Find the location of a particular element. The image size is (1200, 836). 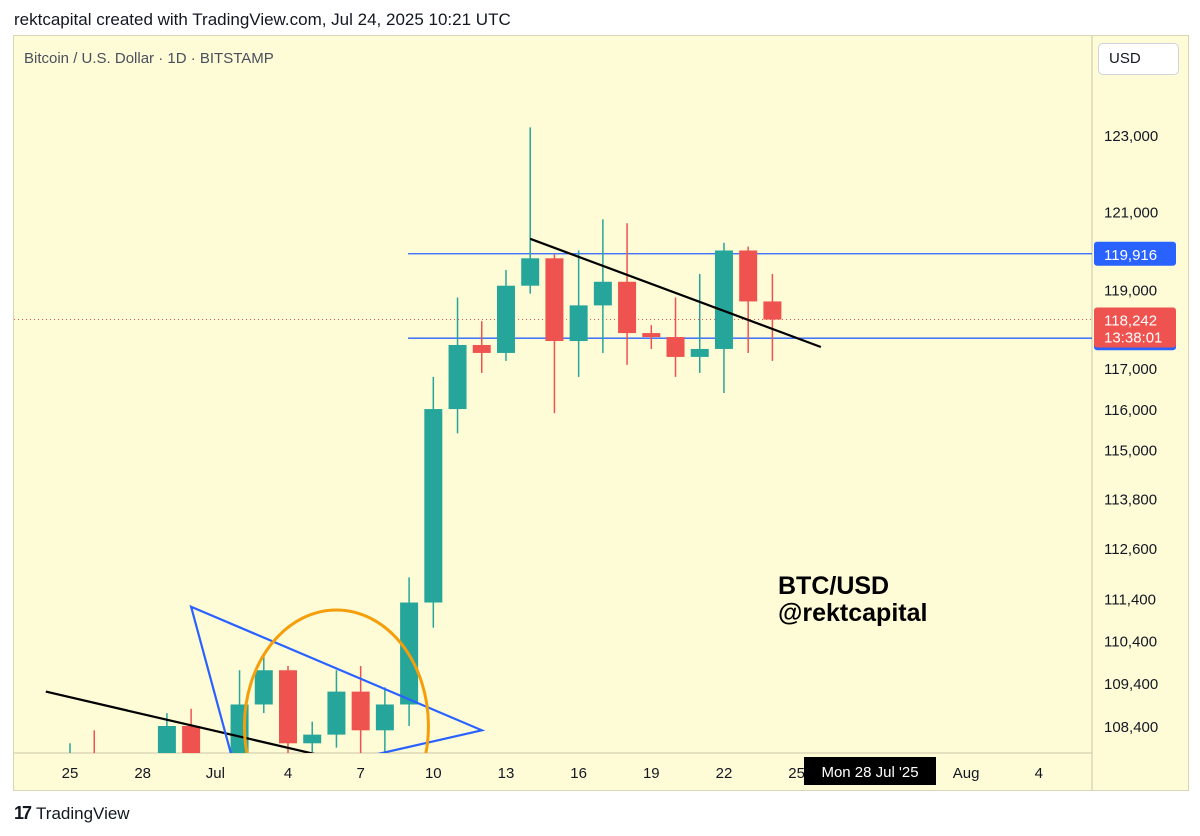

highlight-circle is located at coordinates (336, 722).